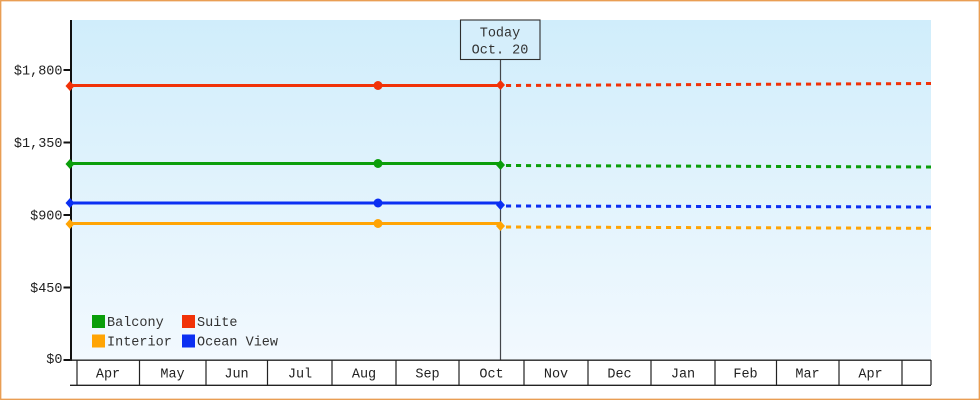  What do you see at coordinates (364, 375) in the screenshot?
I see `svg-text: Aug` at bounding box center [364, 375].